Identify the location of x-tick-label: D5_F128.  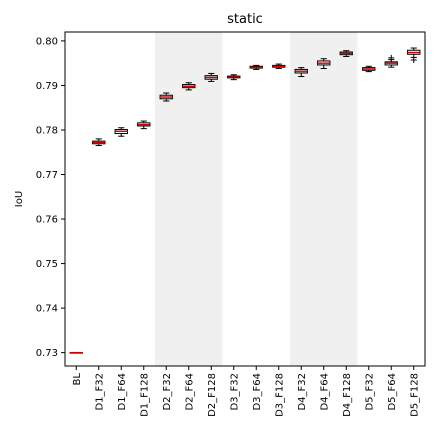
(414, 395).